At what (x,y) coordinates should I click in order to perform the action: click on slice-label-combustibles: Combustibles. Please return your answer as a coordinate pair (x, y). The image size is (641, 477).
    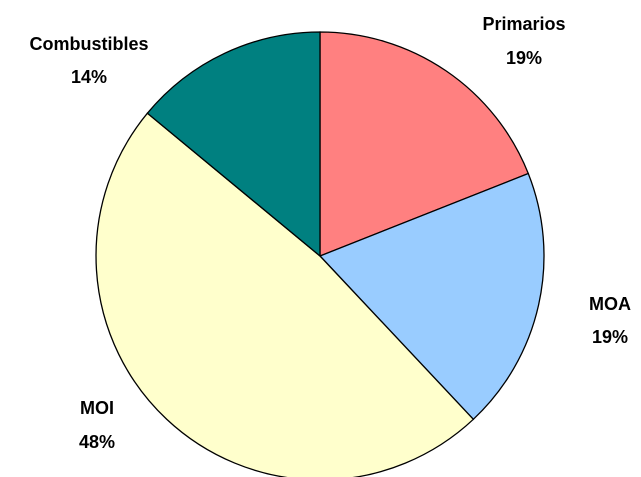
    Looking at the image, I should click on (88, 44).